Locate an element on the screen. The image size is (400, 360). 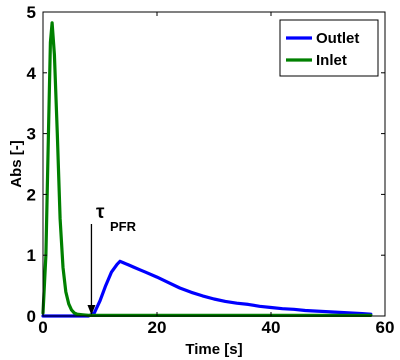
annotation-label: τ is located at coordinates (100, 212).